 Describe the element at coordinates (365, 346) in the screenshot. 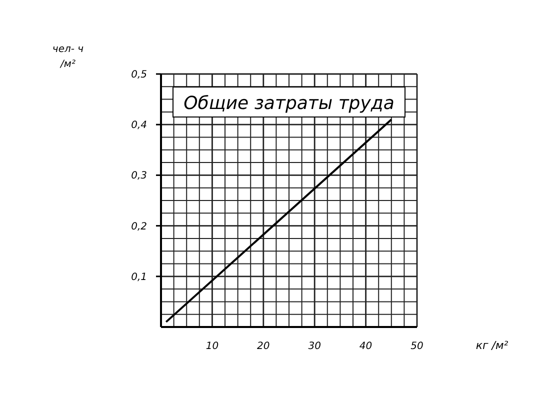

I see `x-tick-label: 40` at that location.